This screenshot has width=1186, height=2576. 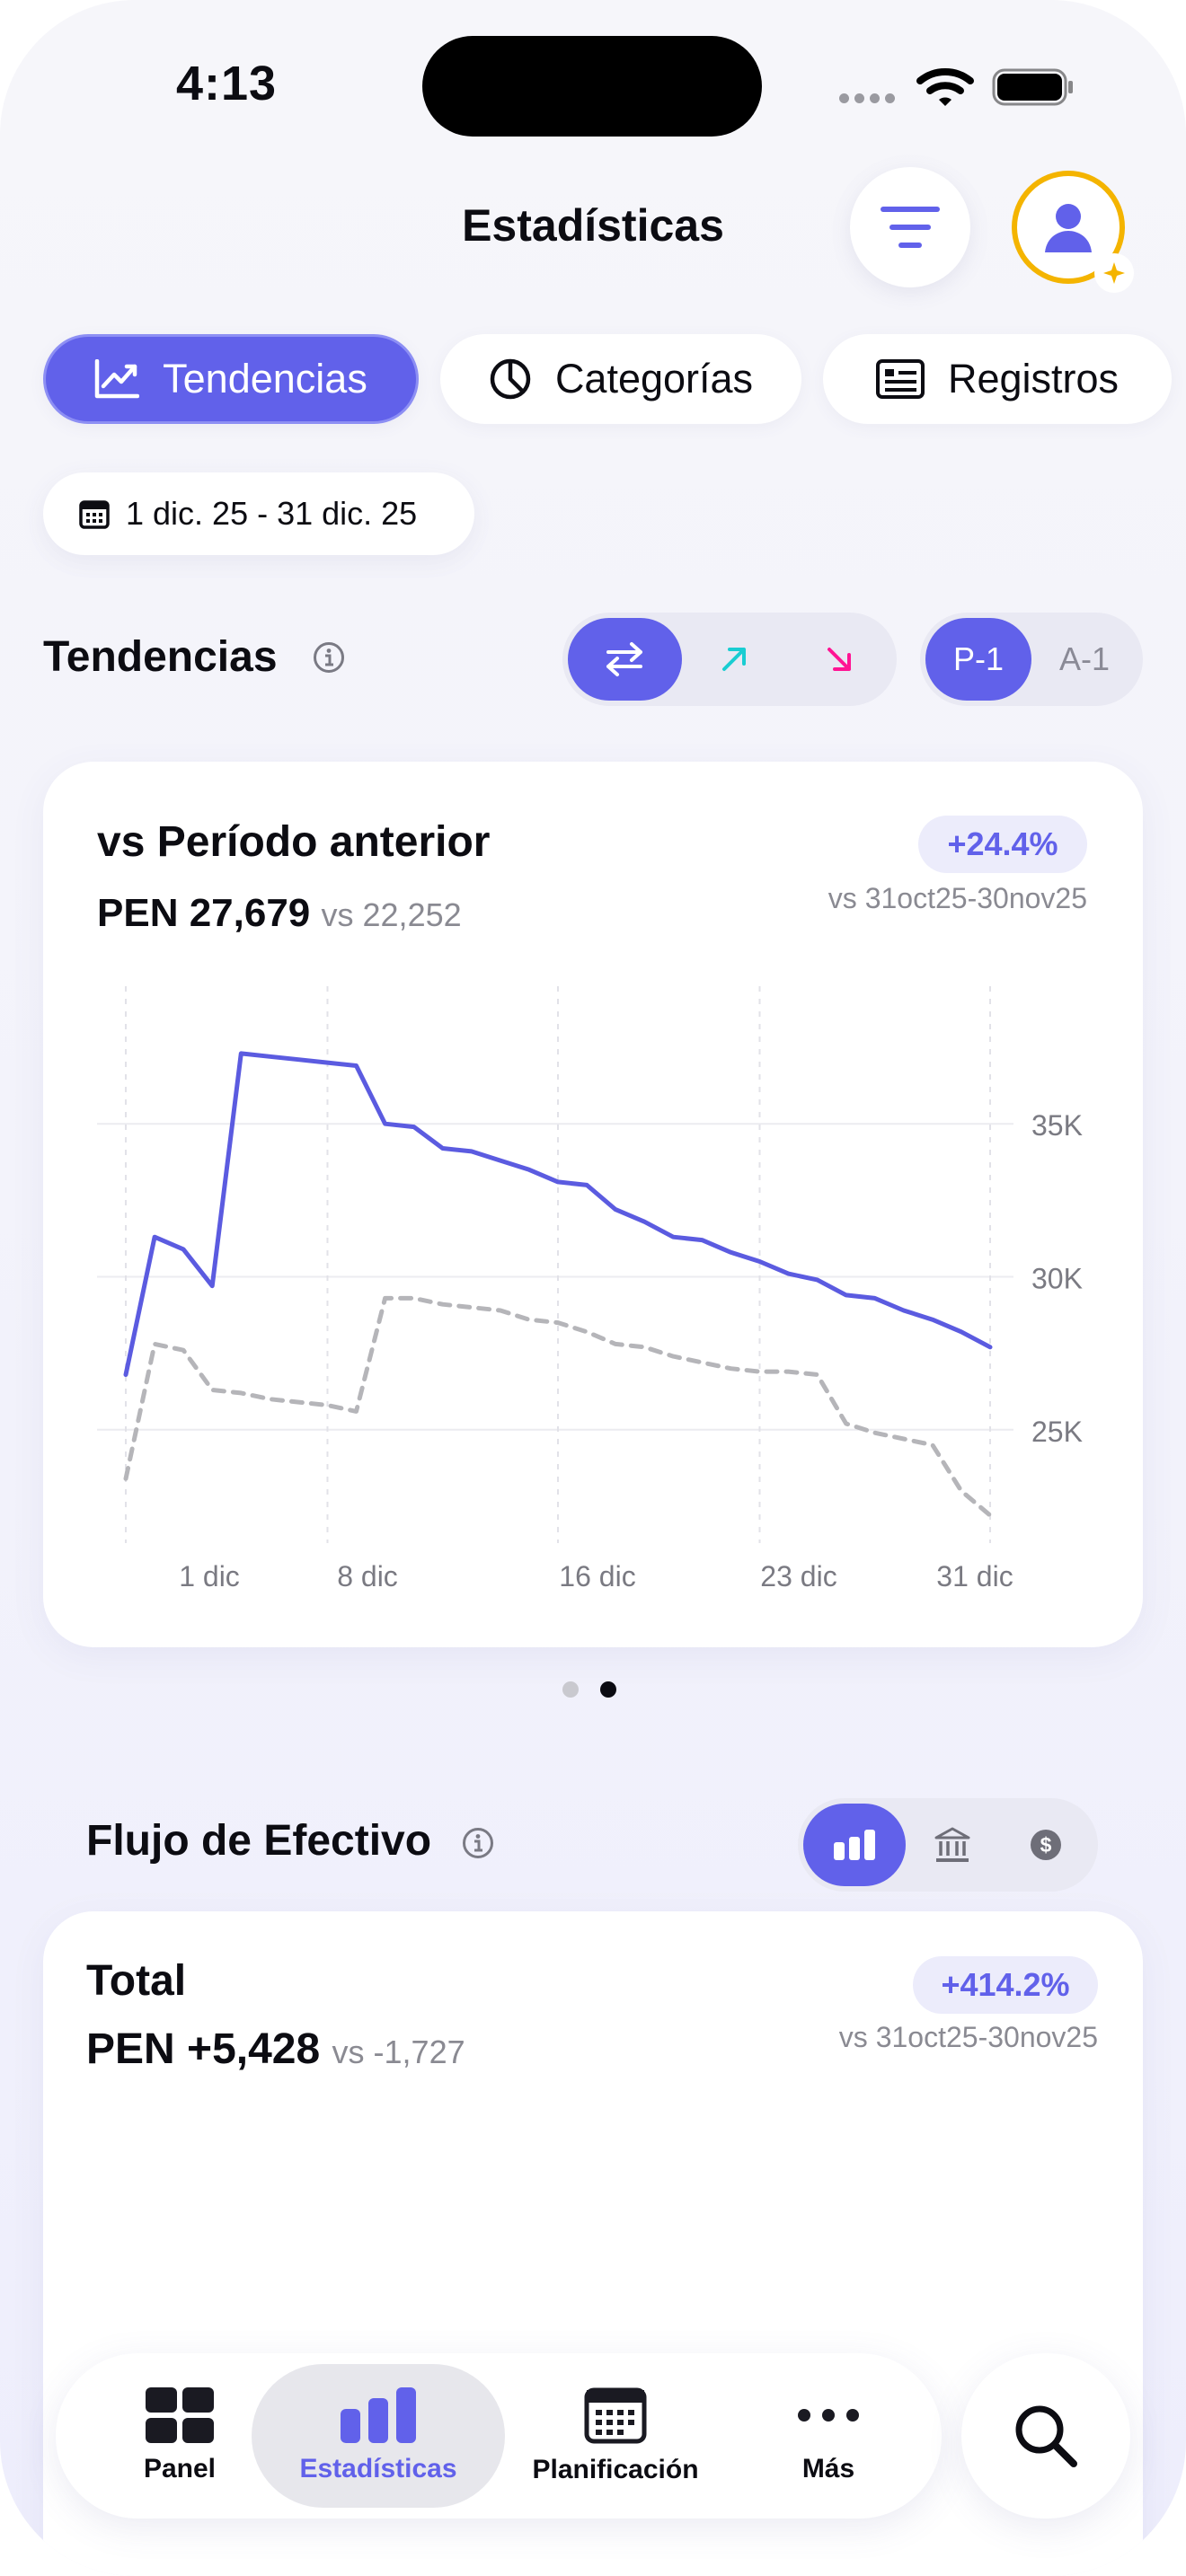 I want to click on previous-period-line, so click(x=558, y=1406).